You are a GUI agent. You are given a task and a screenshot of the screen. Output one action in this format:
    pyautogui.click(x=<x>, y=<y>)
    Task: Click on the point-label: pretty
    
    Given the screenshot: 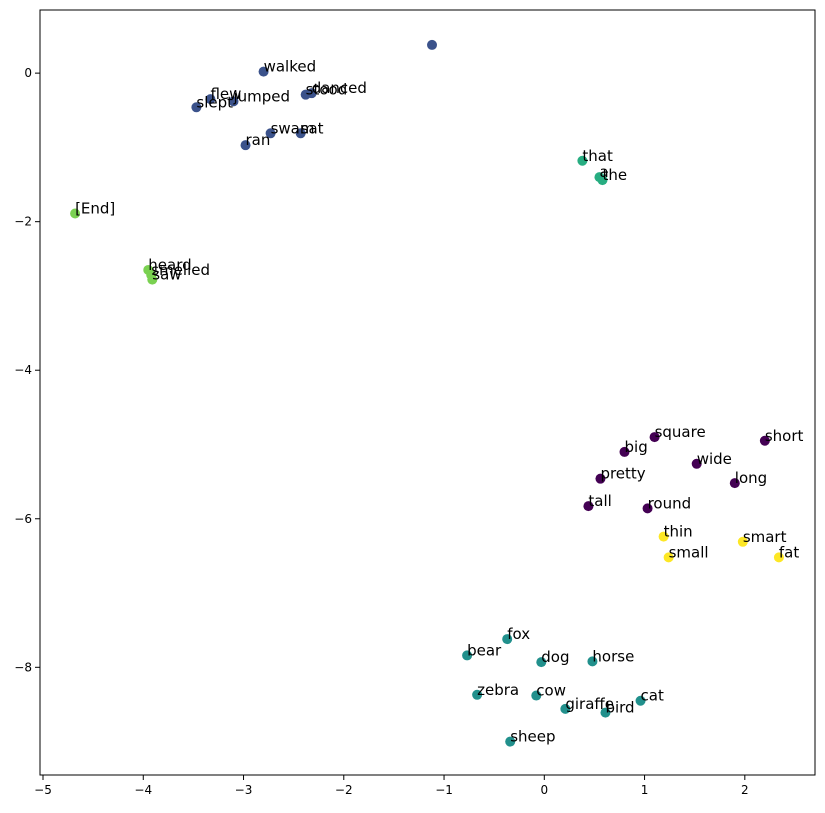 What is the action you would take?
    pyautogui.click(x=622, y=474)
    